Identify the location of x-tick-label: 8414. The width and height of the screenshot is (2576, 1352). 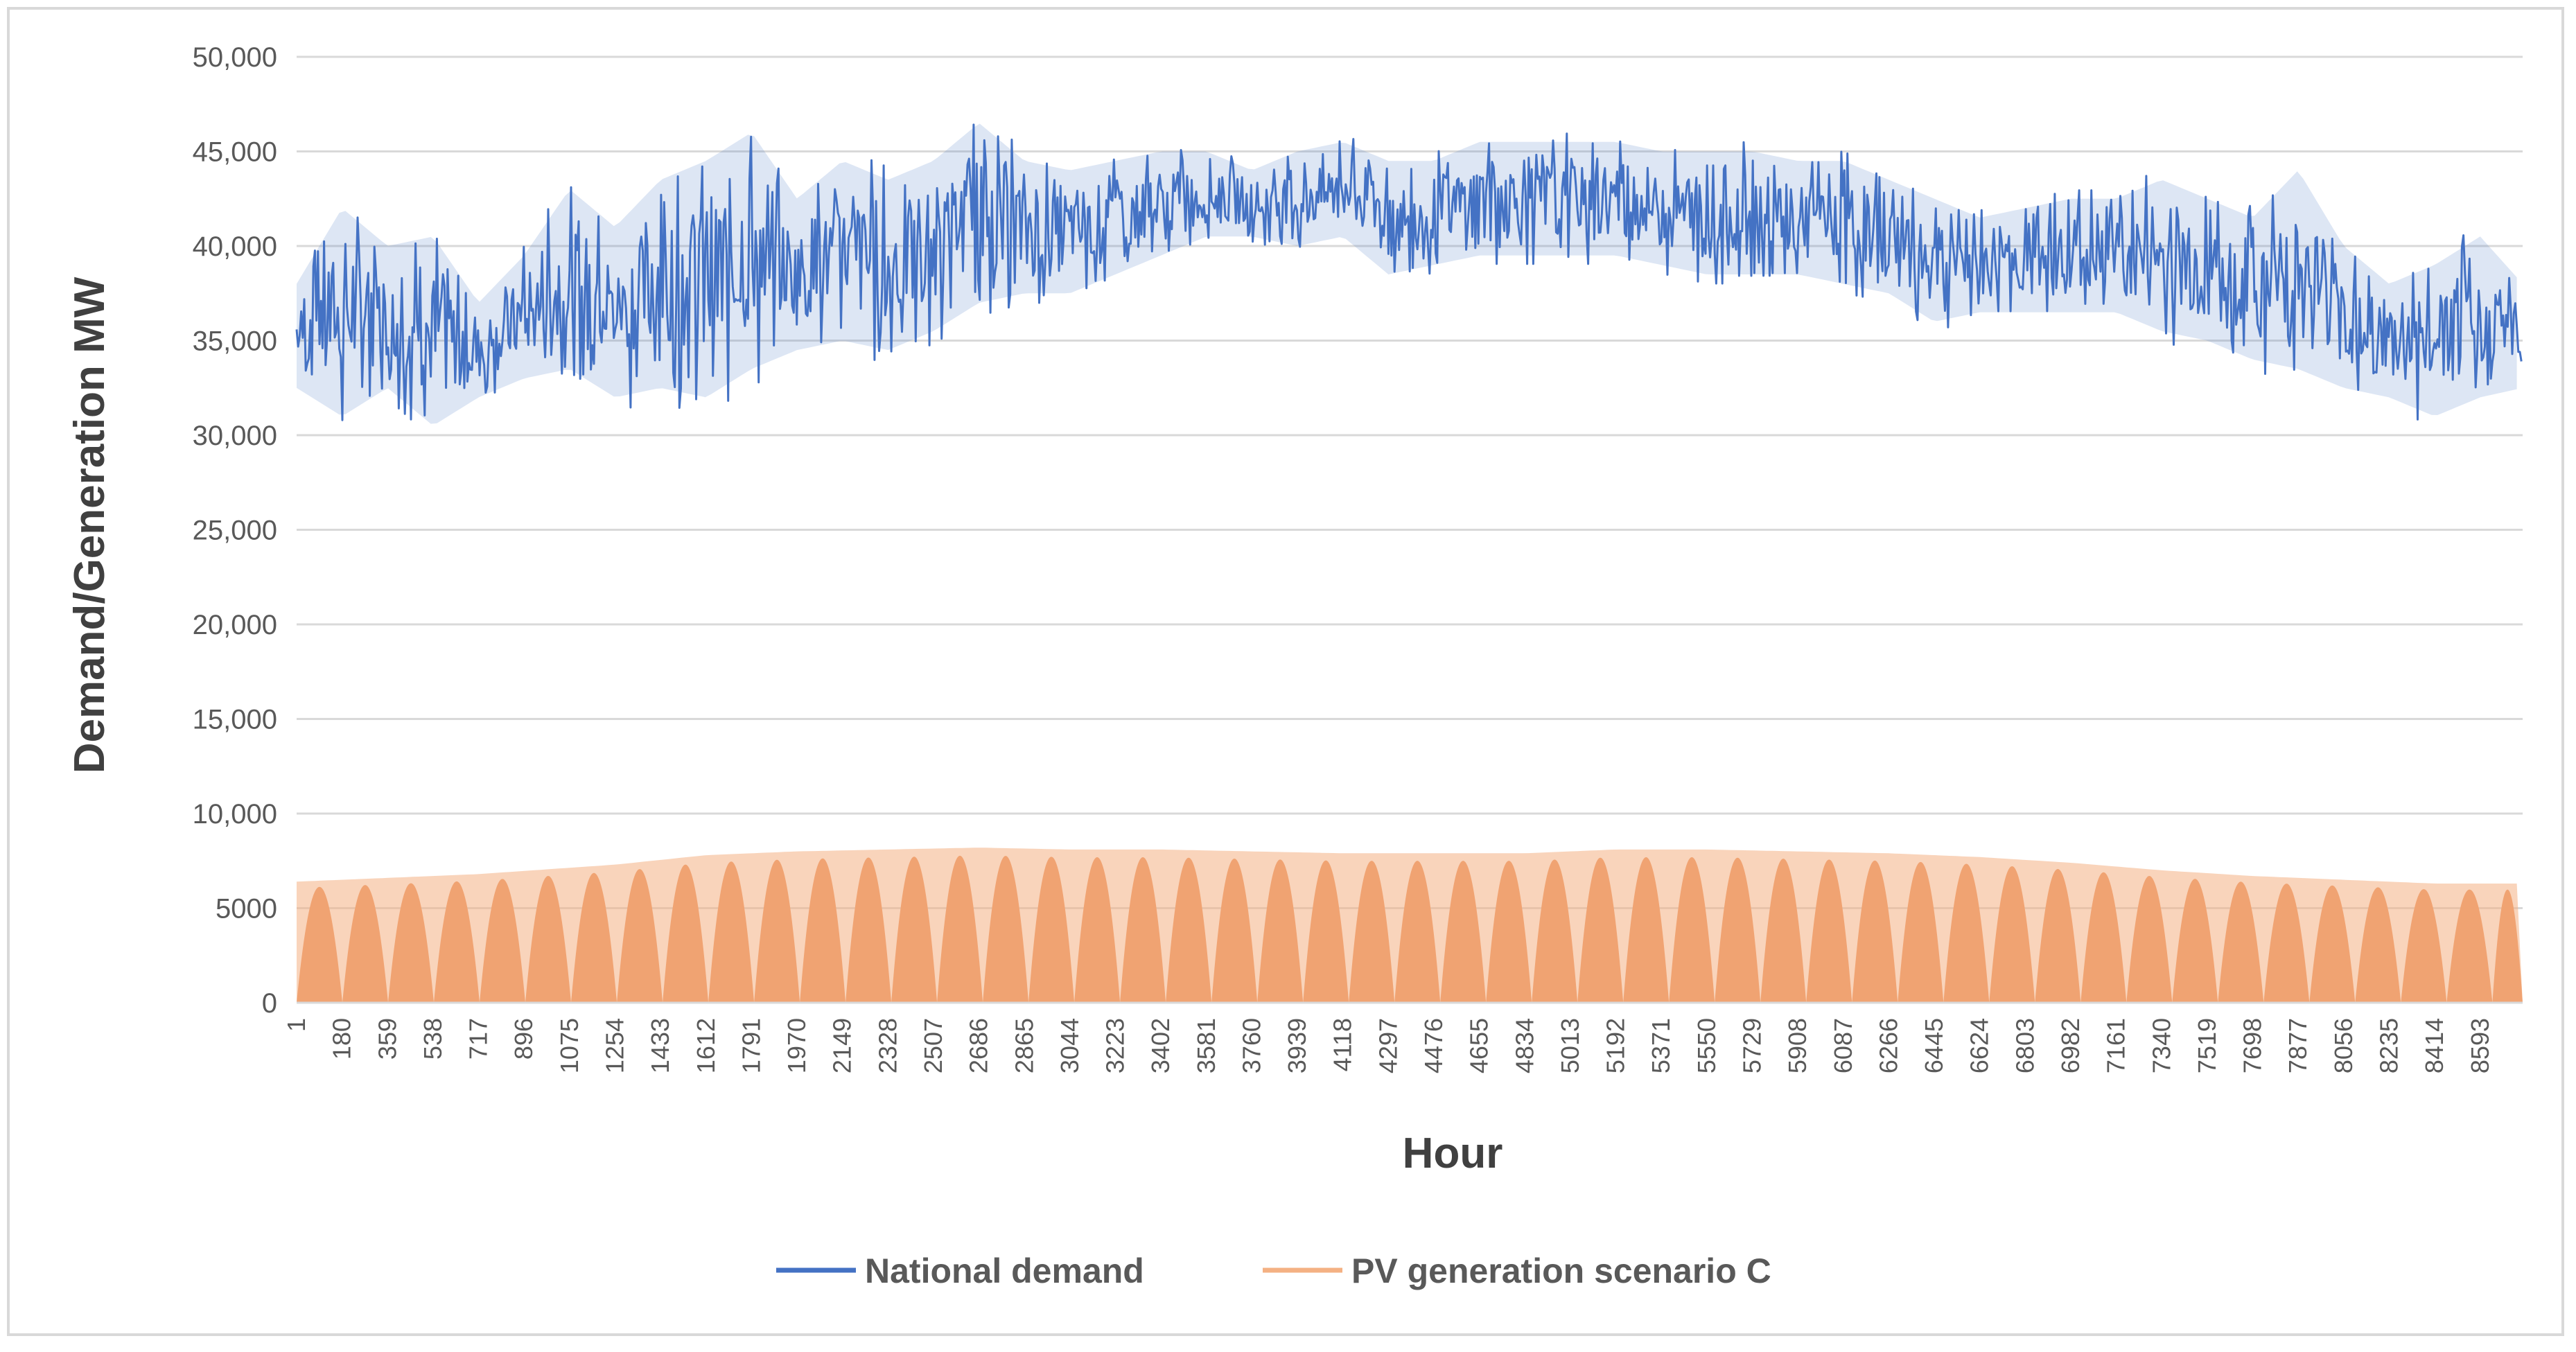
(2434, 1045).